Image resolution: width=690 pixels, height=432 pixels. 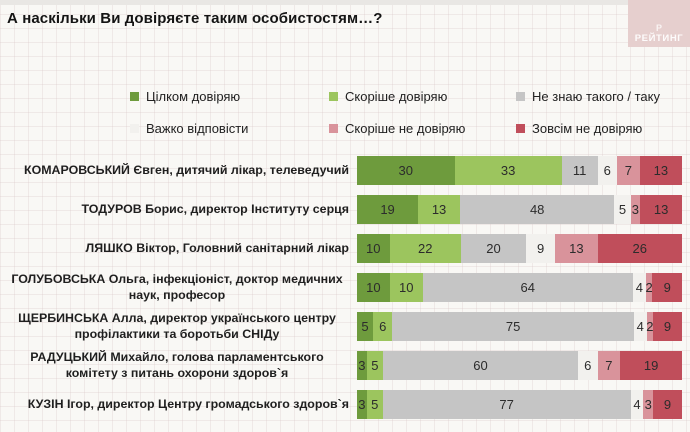 What do you see at coordinates (658, 28) in the screenshot?
I see `rating-logo-mark-icon: Р` at bounding box center [658, 28].